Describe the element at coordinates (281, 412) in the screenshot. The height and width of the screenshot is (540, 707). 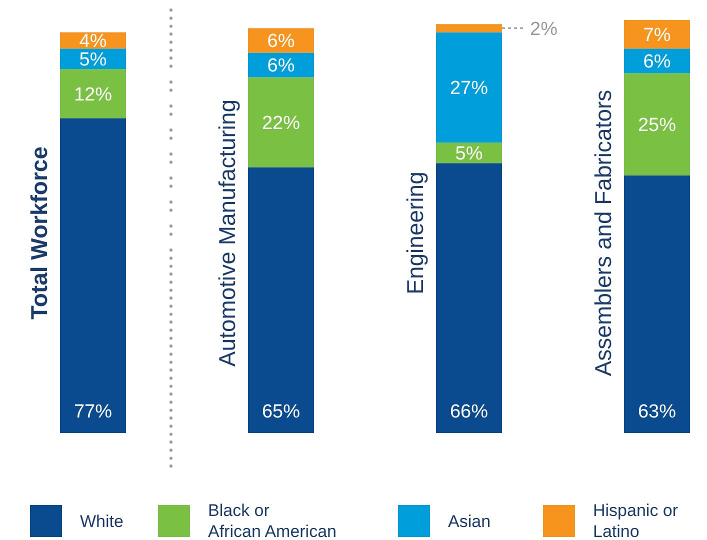
I see `data-label: 65%` at that location.